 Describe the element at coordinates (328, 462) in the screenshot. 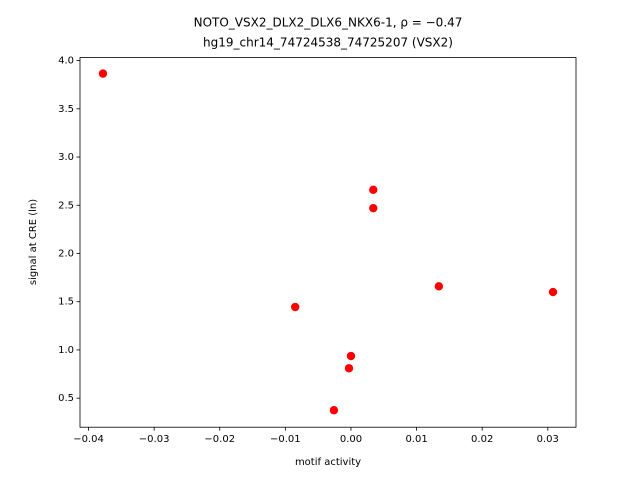

I see `x-axis-label: motif activity` at that location.